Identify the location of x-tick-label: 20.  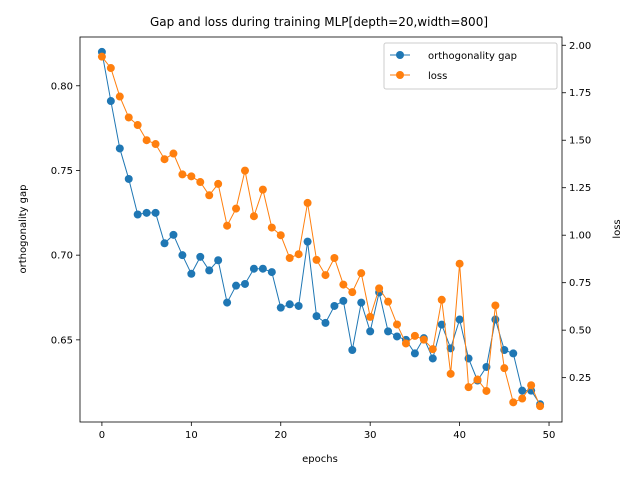
(280, 435).